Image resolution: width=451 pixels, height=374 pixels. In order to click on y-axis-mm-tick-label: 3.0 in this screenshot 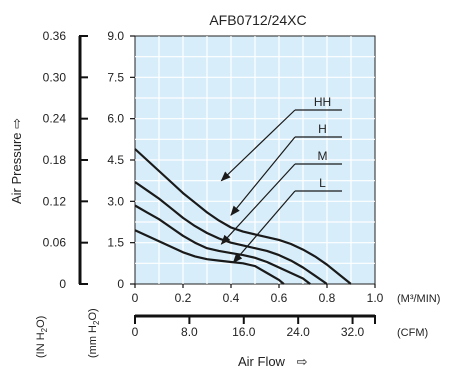, I will do `click(115, 201)`.